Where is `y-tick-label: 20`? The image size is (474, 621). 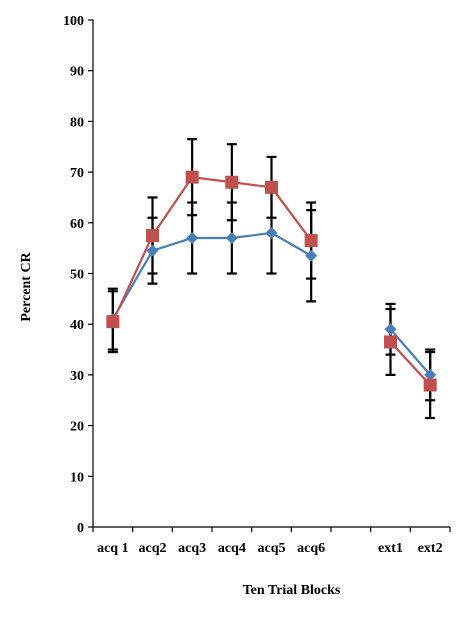 y-tick-label: 20 is located at coordinates (77, 427).